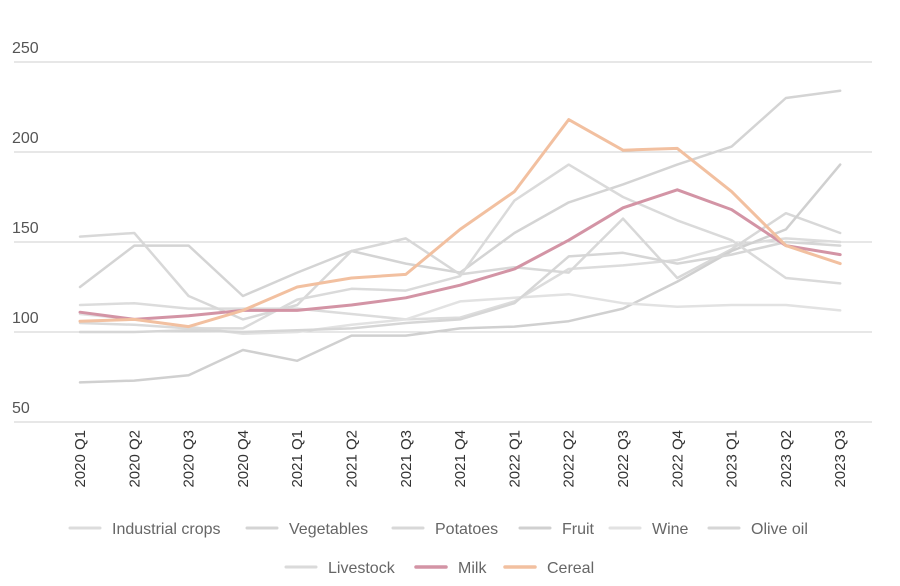 The height and width of the screenshot is (586, 900). Describe the element at coordinates (670, 529) in the screenshot. I see `legend-label-wine: Wine` at that location.